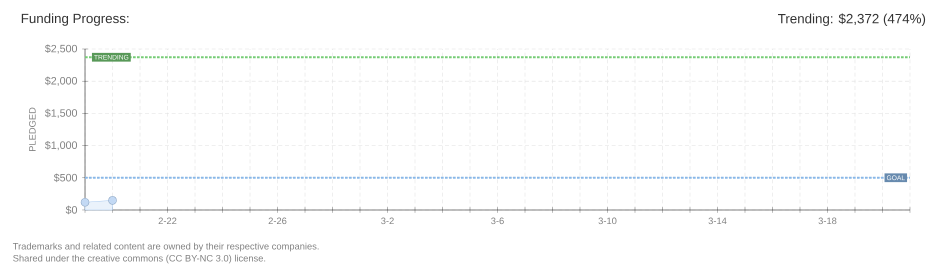  I want to click on x-tick-label: 3-6, so click(497, 221).